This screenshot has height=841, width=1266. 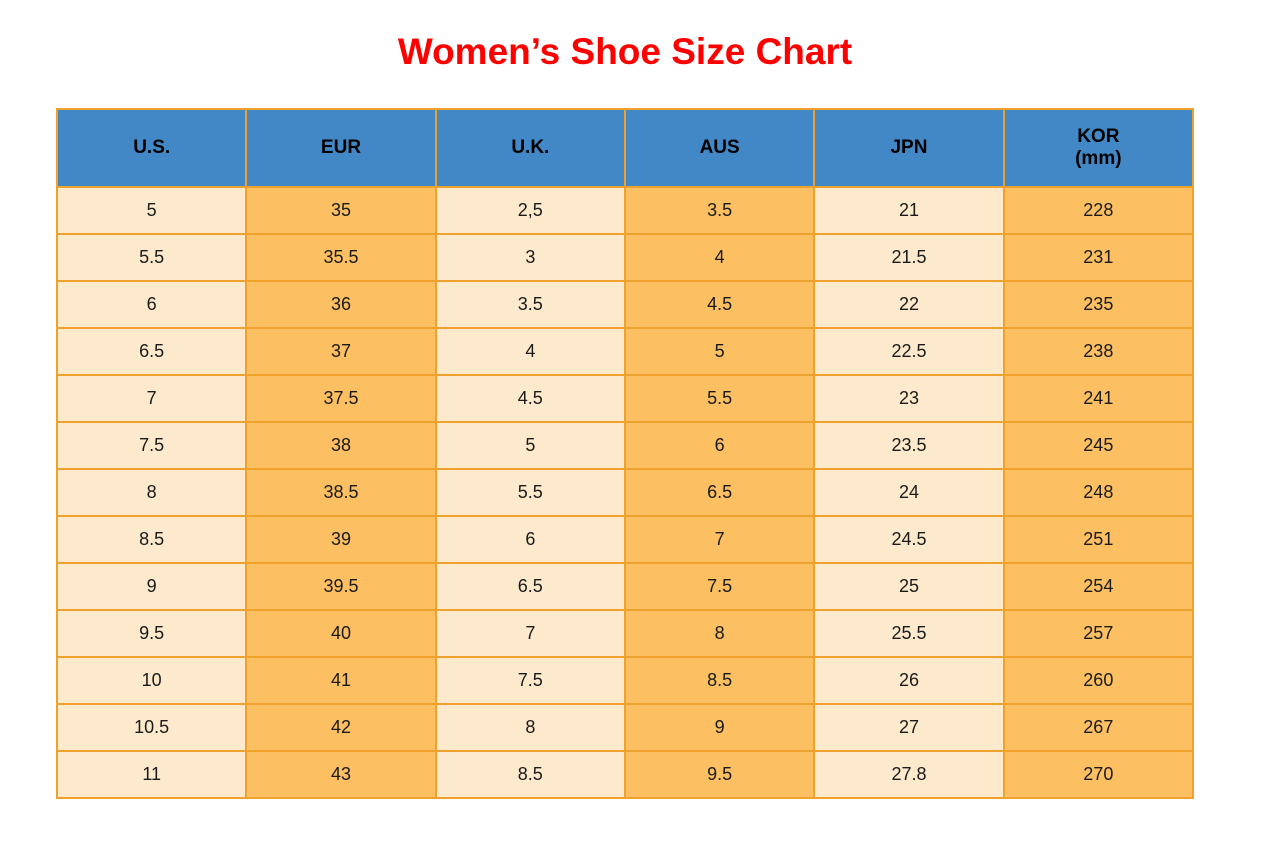 I want to click on column-header-uk: U.K., so click(x=530, y=148).